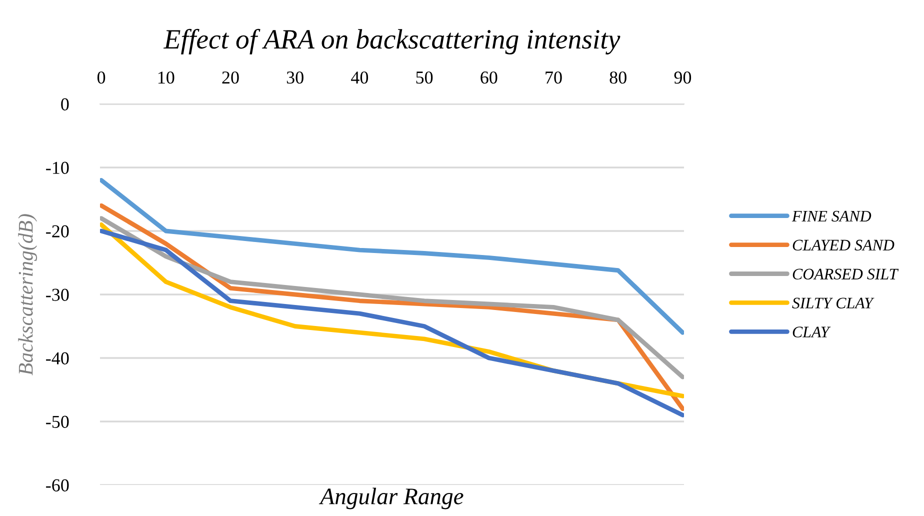 The height and width of the screenshot is (516, 924). What do you see at coordinates (57, 168) in the screenshot?
I see `y-tick-label: -10` at bounding box center [57, 168].